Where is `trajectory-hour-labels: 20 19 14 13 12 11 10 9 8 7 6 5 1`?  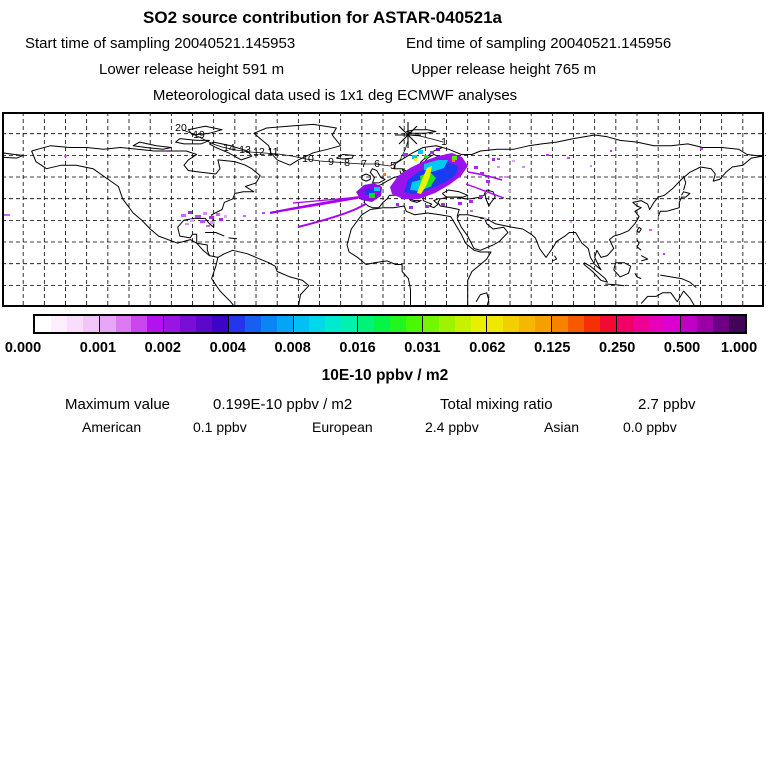 trajectory-hour-labels: 20 19 14 13 12 11 10 9 8 7 6 5 1 is located at coordinates (311, 147).